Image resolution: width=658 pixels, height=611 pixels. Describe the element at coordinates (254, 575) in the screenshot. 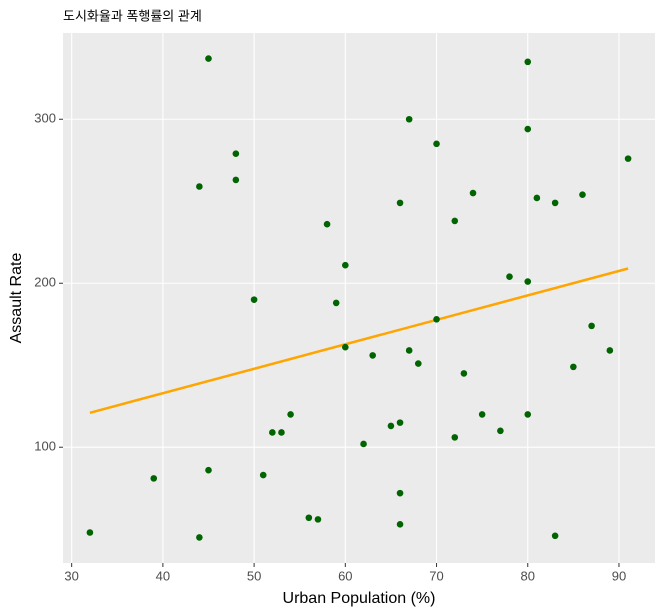

I see `x-tick-label: 50` at that location.